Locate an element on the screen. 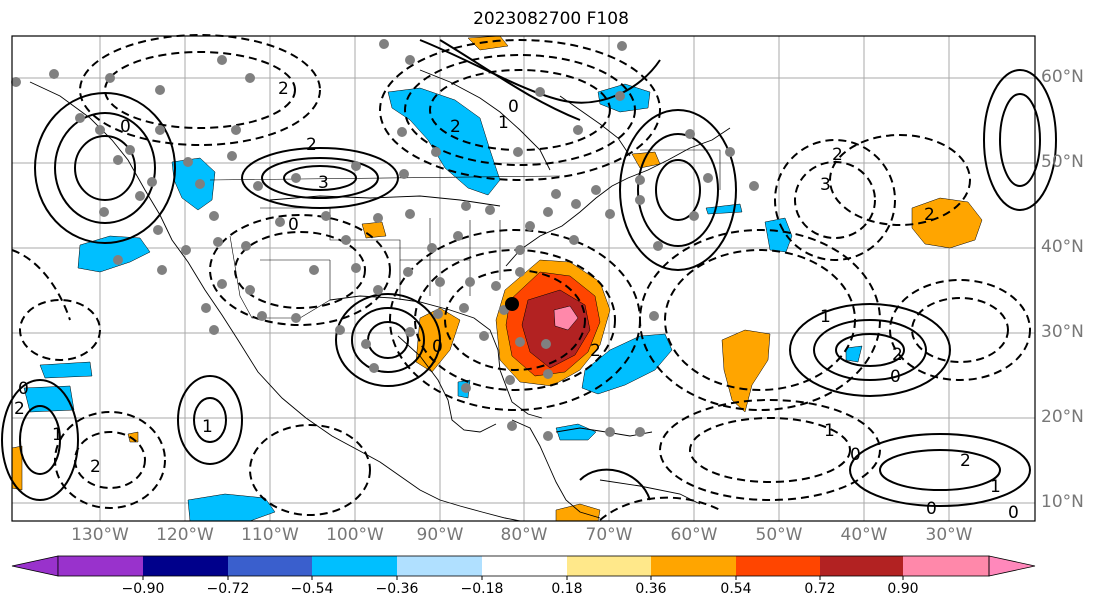  map-title: 2023082700 F108 is located at coordinates (551, 19).